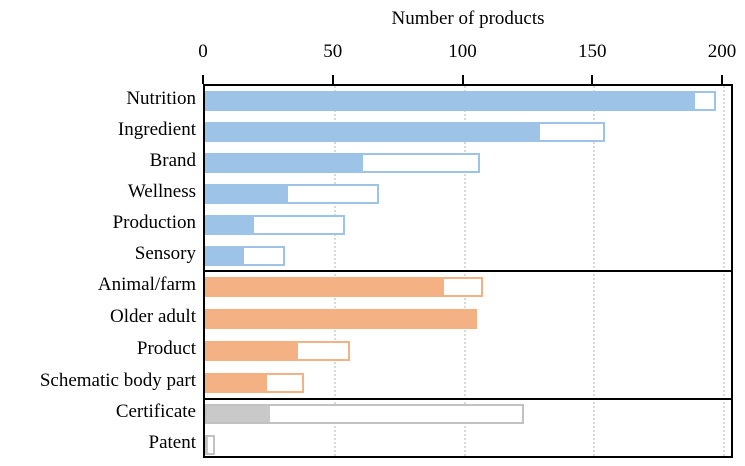 The image size is (745, 466). I want to click on bar-animal-farm, so click(344, 287).